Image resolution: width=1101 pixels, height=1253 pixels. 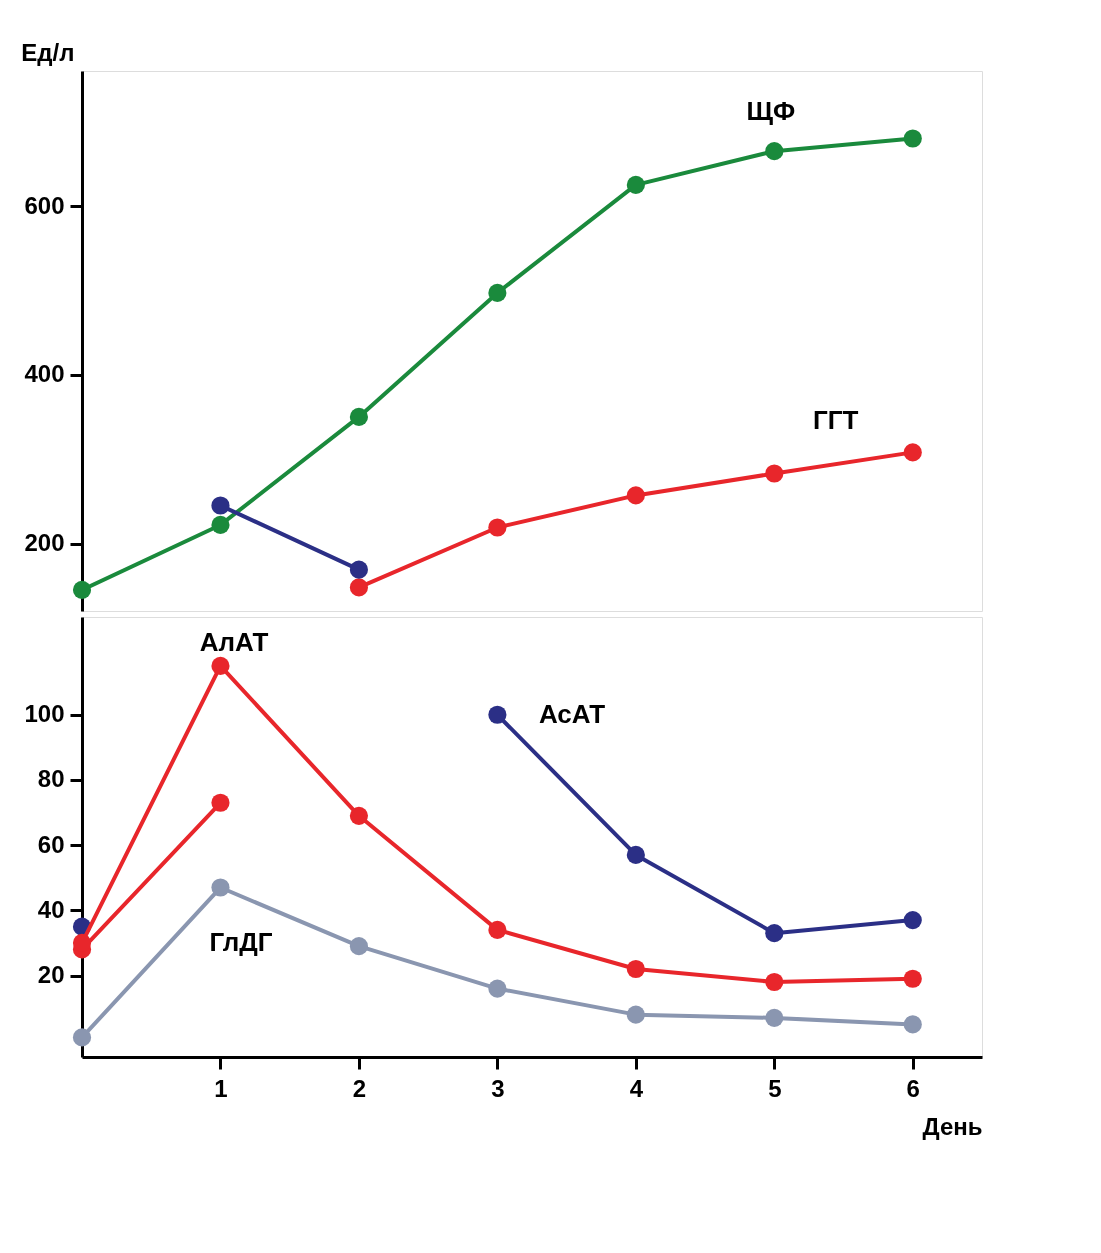 I want to click on x-tick-label: 3, so click(x=498, y=1088).